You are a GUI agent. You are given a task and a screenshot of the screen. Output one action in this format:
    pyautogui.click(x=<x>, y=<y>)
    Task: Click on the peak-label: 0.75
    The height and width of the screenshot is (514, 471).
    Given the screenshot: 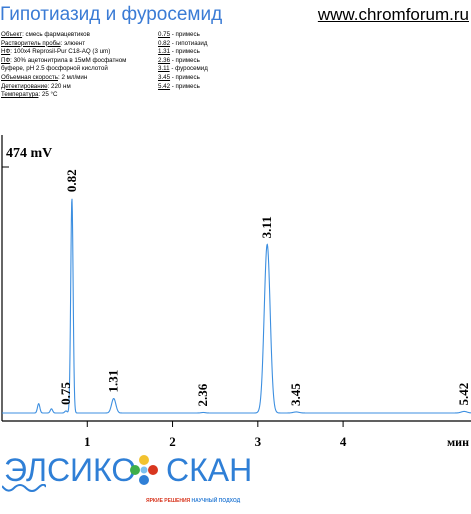 What is the action you would take?
    pyautogui.click(x=65, y=393)
    